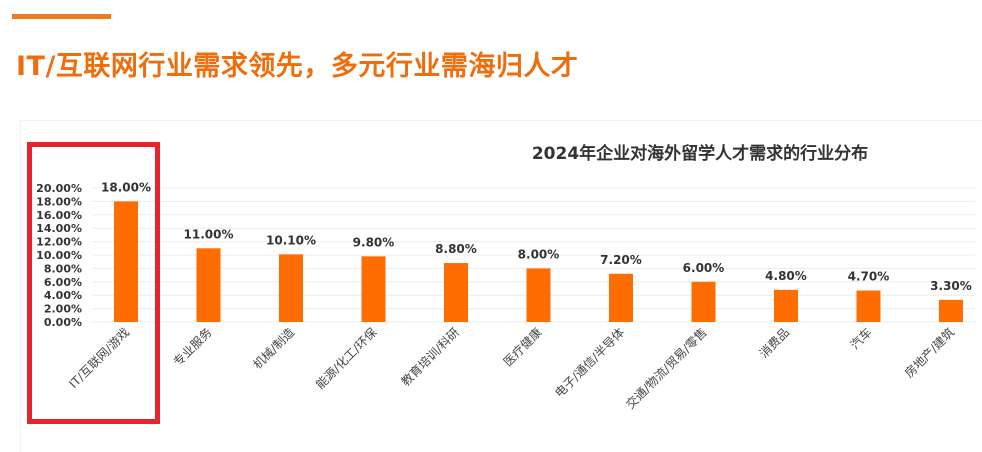 This screenshot has width=982, height=452. I want to click on data-label: 4.80%, so click(786, 276).